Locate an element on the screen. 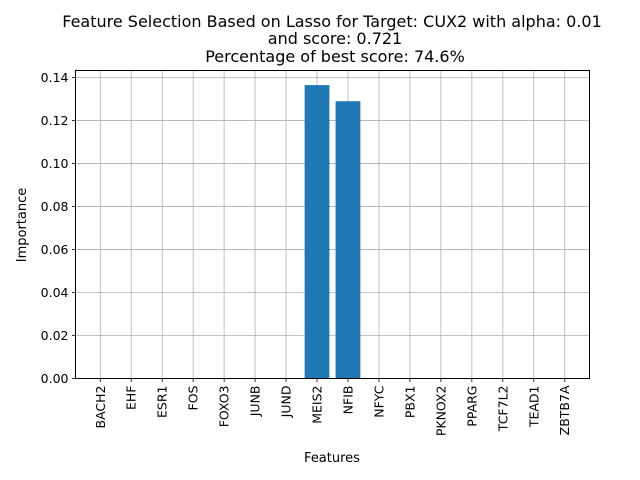  y-axis-ticks: 0.00 0.02 0.04 0.06 0.08 0.10 0.12 0.14 is located at coordinates (58, 228).